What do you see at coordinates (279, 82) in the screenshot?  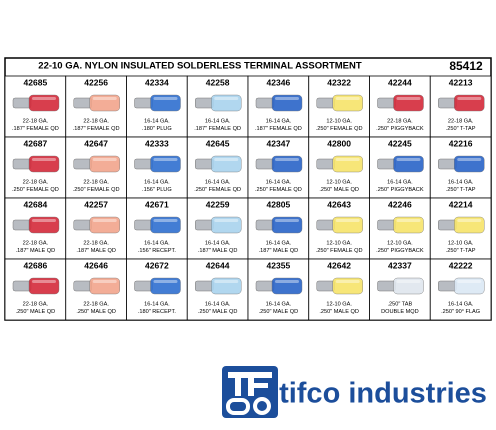 I see `item-code: 42346` at bounding box center [279, 82].